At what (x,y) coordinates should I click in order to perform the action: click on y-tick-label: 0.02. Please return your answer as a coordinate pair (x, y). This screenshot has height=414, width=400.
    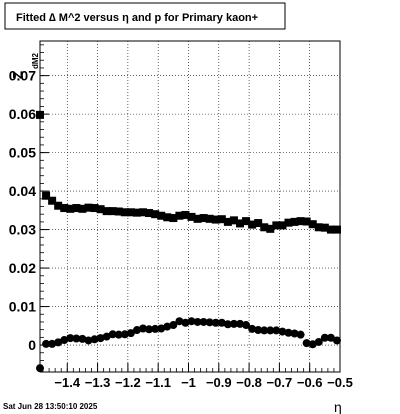
    Looking at the image, I should click on (22, 268).